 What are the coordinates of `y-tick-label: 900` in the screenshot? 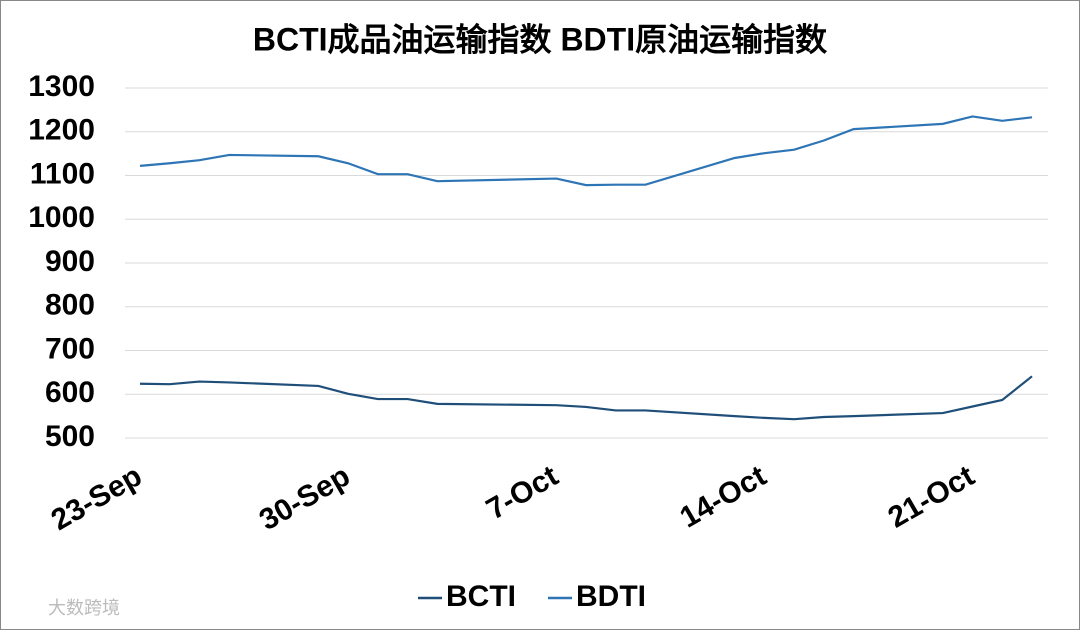 It's located at (70, 261).